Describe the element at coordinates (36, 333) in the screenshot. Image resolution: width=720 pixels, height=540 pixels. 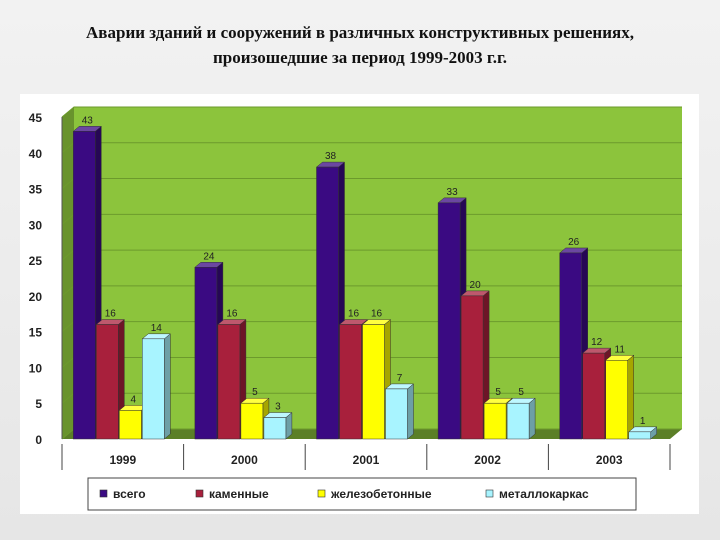
I see `y-tick-label: 15` at that location.